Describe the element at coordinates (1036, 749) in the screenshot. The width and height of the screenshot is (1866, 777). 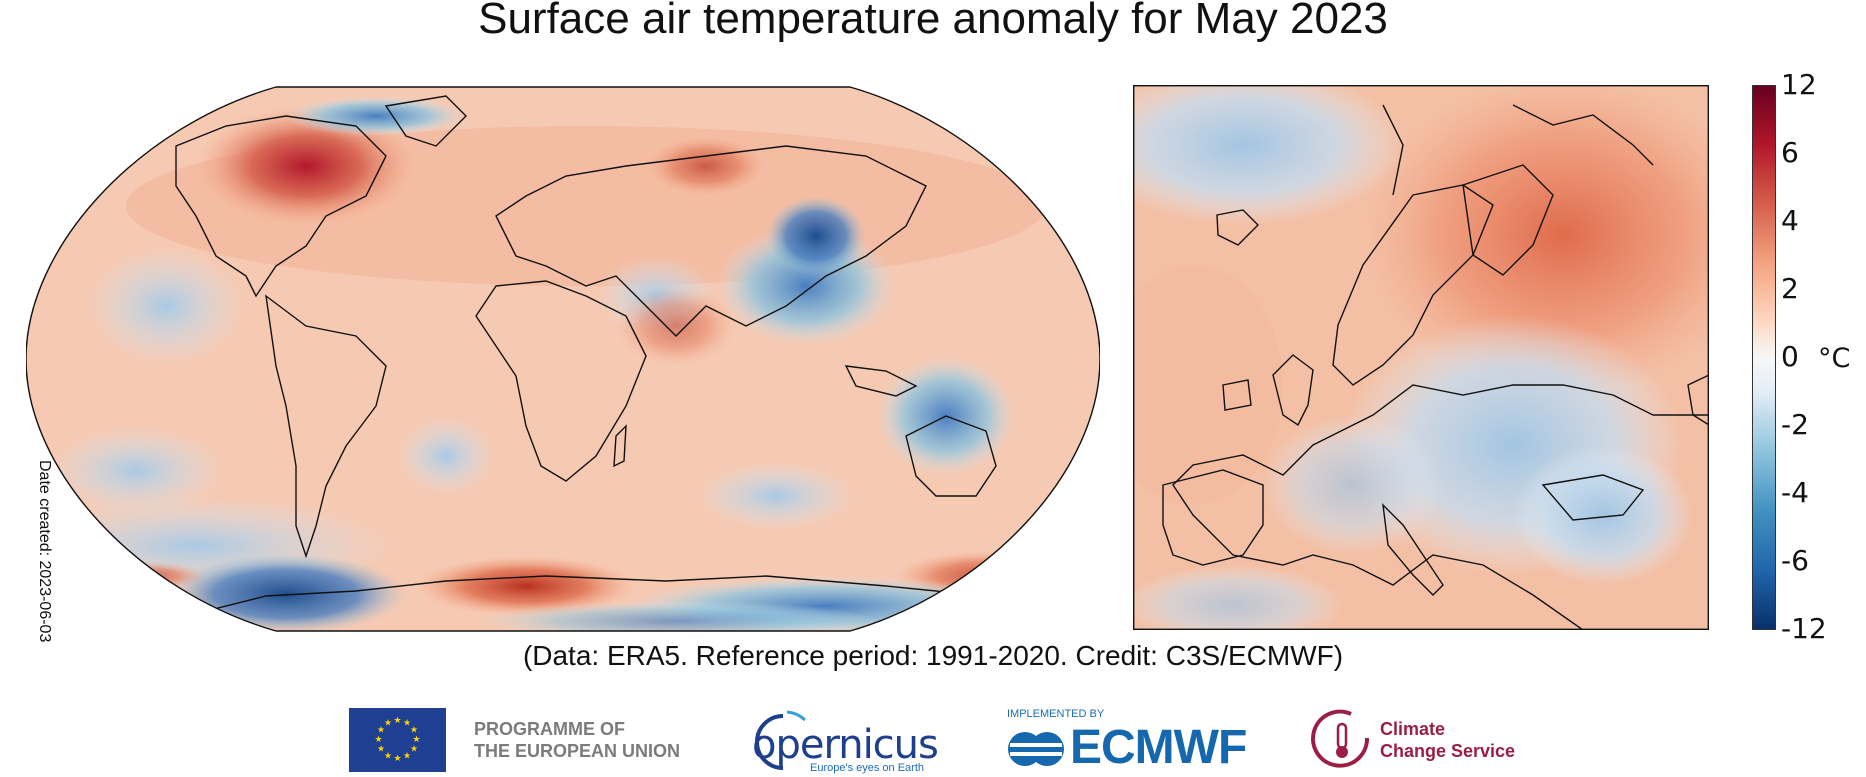
I see `ecmwf-symbol-icon` at that location.